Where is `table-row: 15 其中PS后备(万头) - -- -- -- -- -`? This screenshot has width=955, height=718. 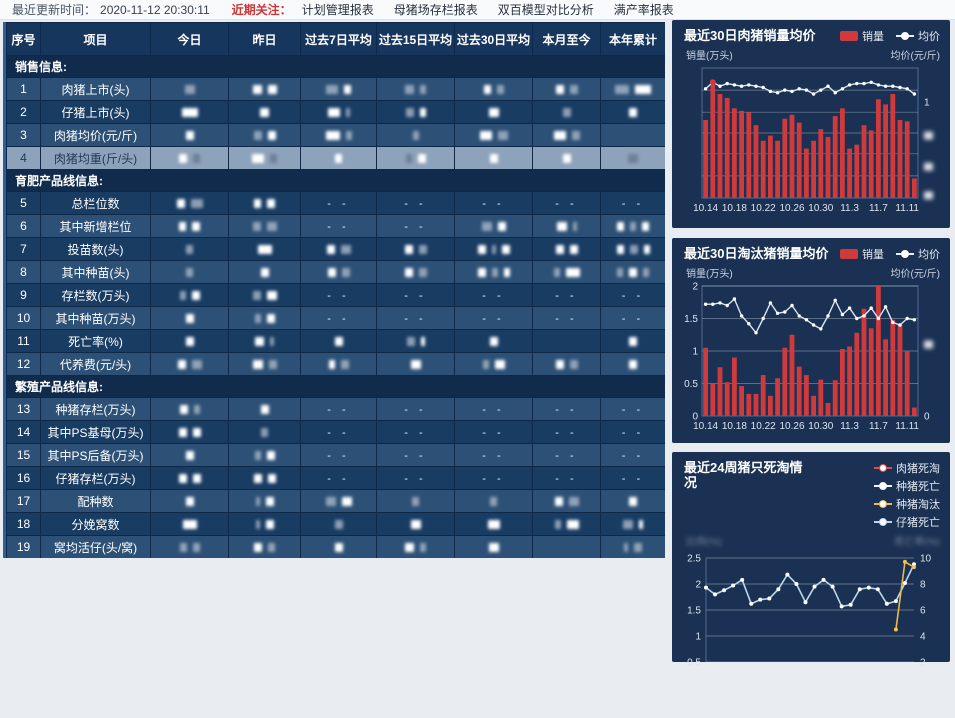 table-row: 15 其中PS后备(万头) - -- -- -- -- - is located at coordinates (335, 455).